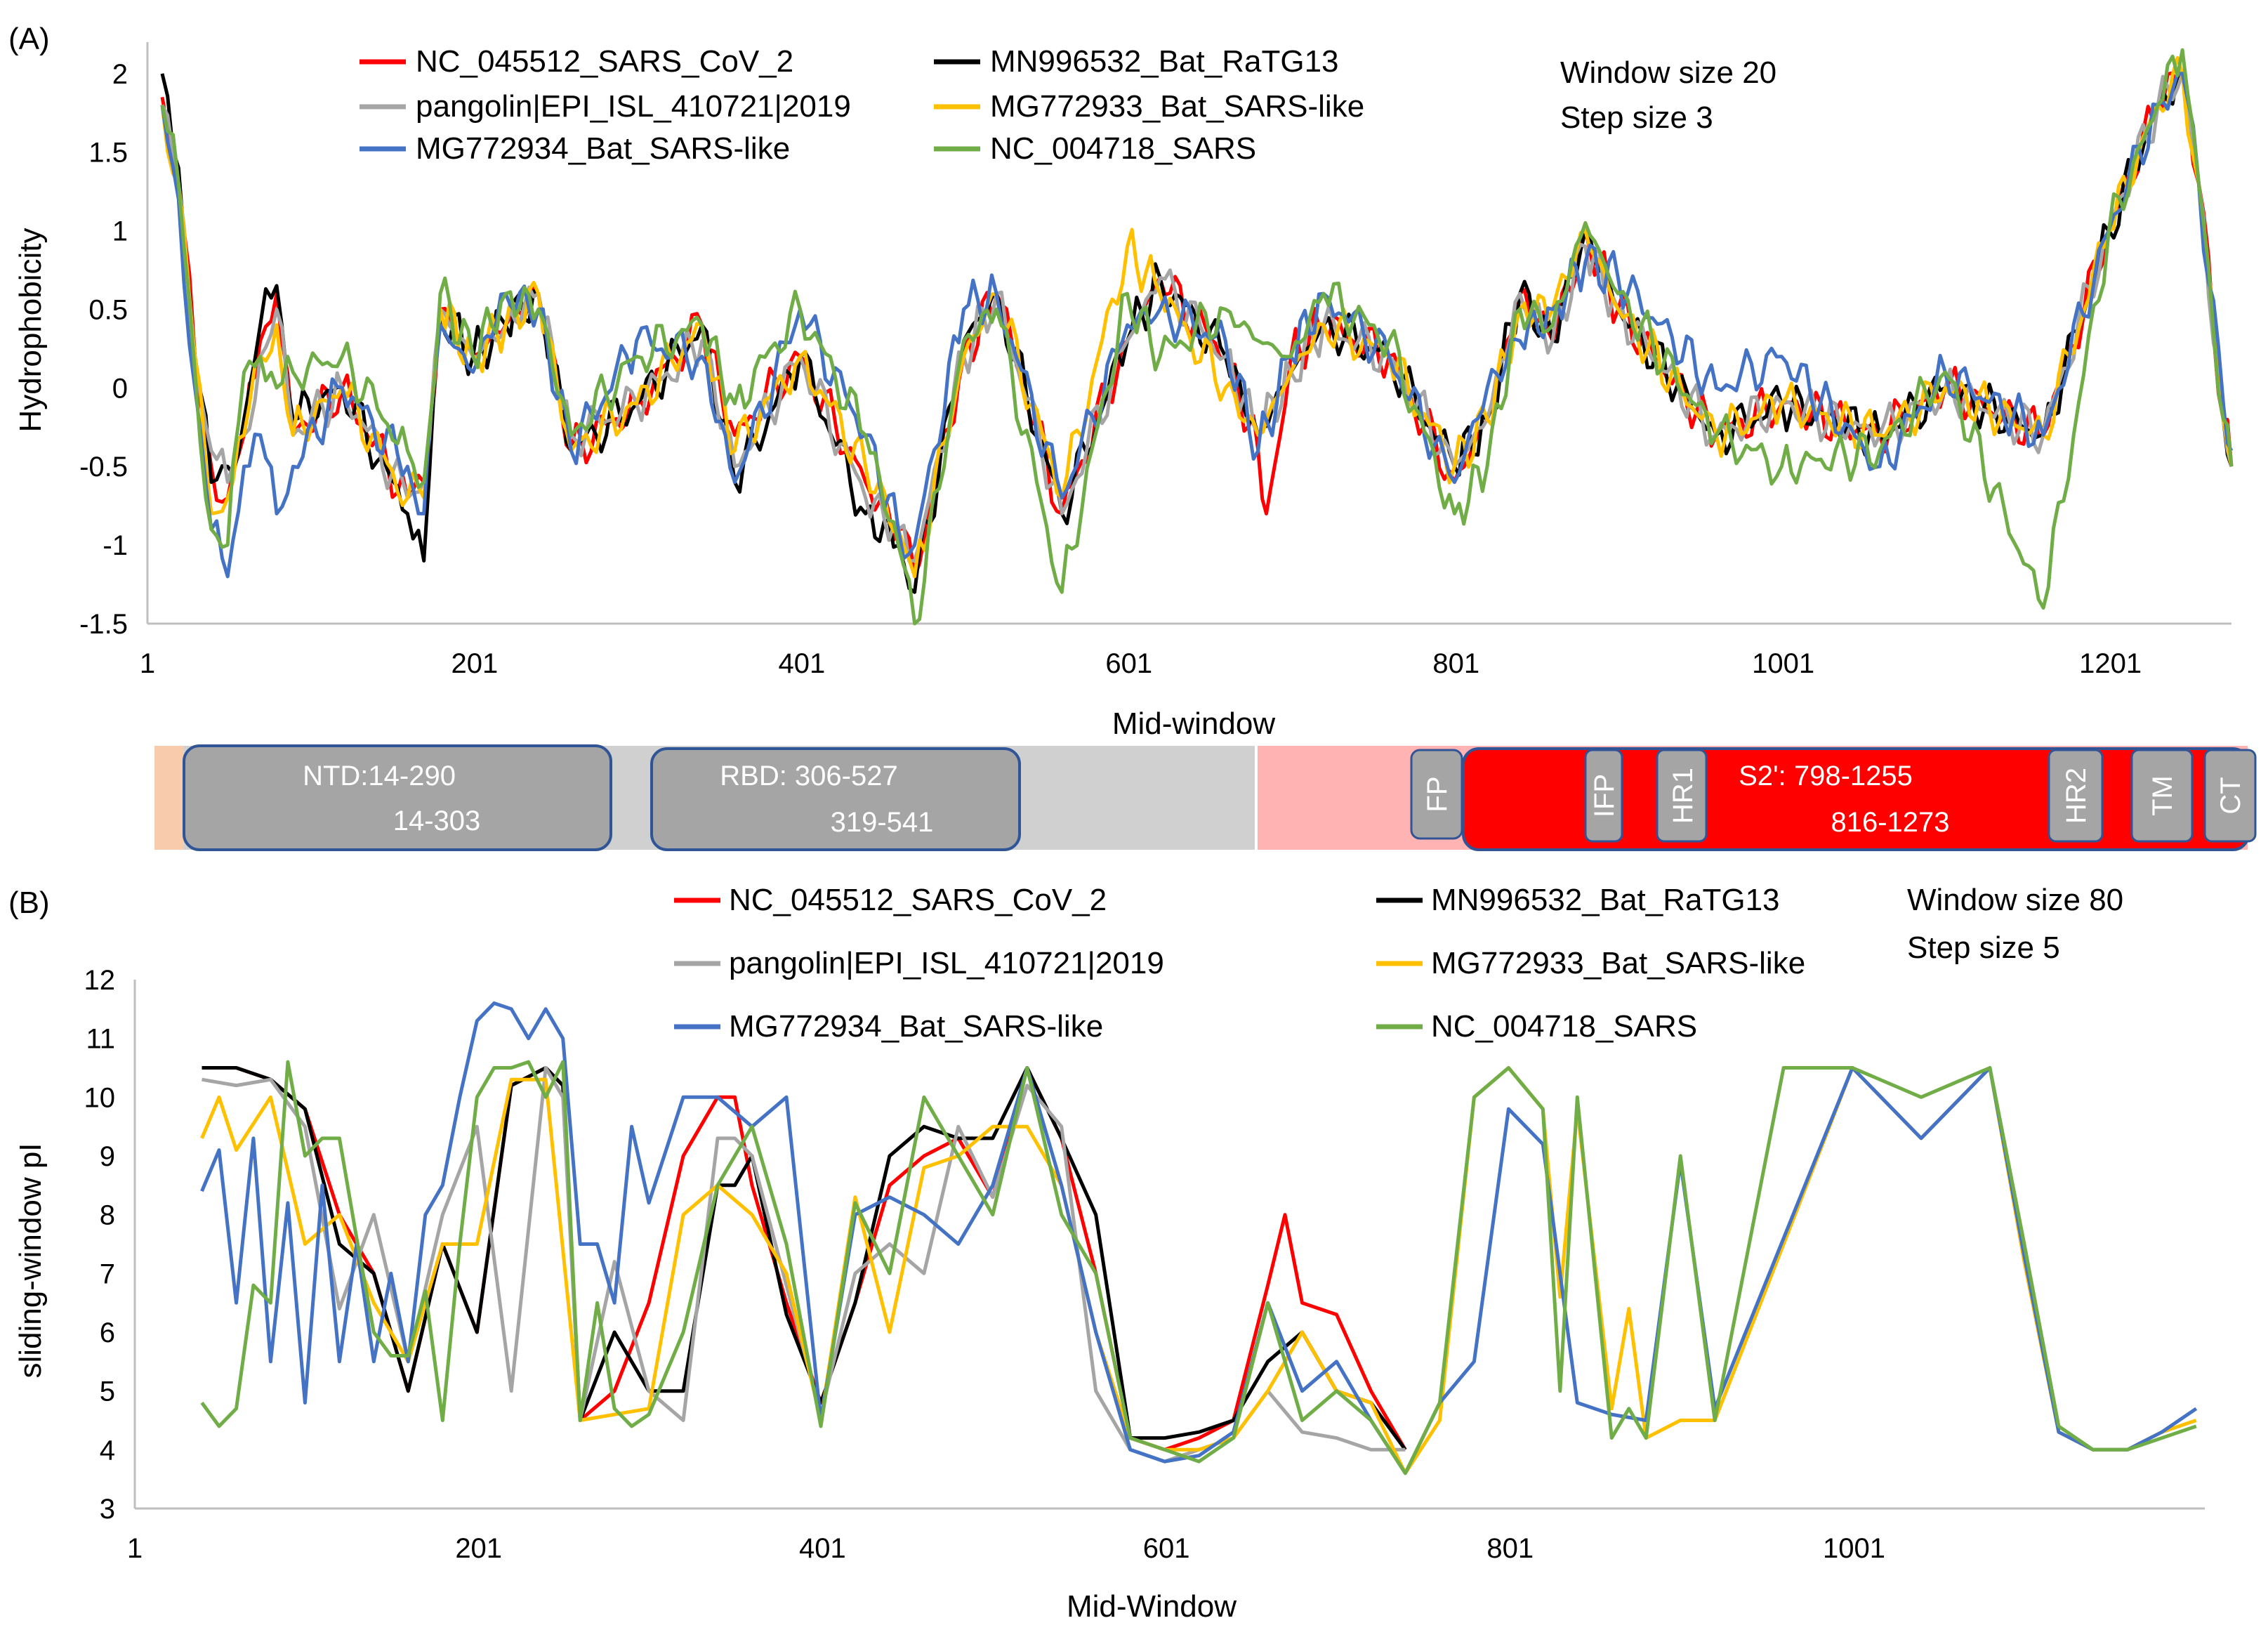 Image resolution: width=2268 pixels, height=1637 pixels. I want to click on legend-b-label-pangolin: pangolin|EPI_ISL_410721|2019, so click(946, 963).